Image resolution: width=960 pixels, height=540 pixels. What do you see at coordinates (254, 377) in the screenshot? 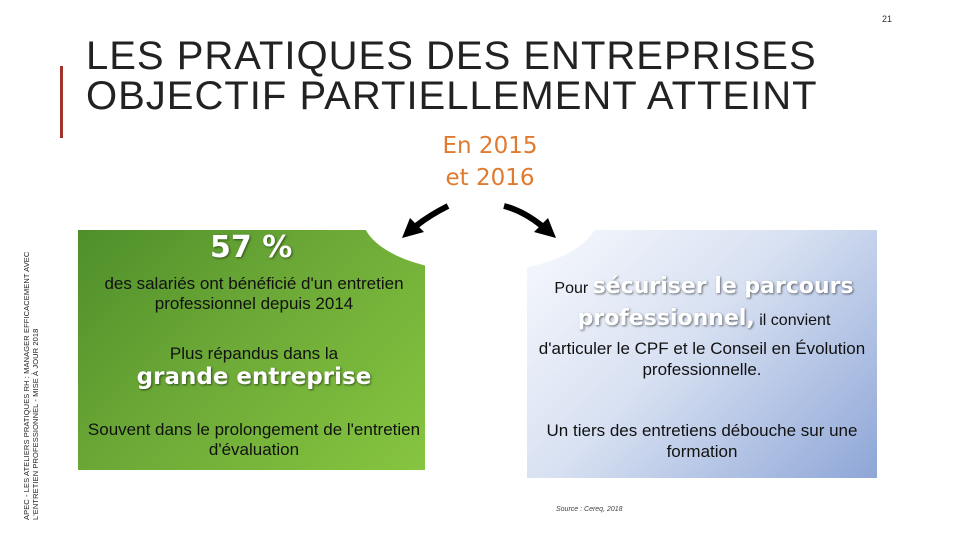
I see `left-emphasis: grande entreprise` at bounding box center [254, 377].